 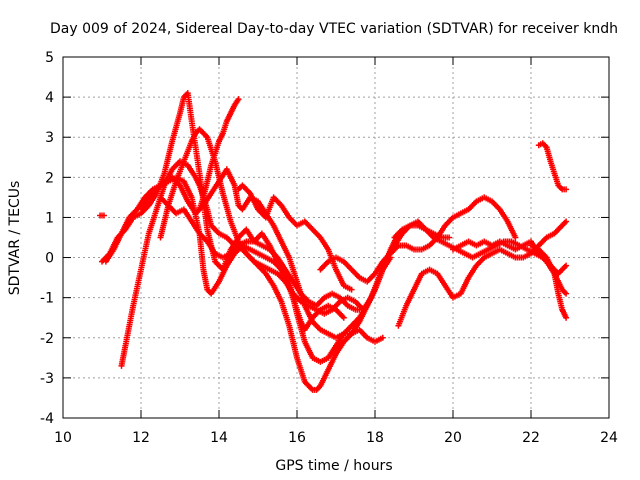 What do you see at coordinates (15, 238) in the screenshot?
I see `y-axis-label: SDTVAR / TECUs` at bounding box center [15, 238].